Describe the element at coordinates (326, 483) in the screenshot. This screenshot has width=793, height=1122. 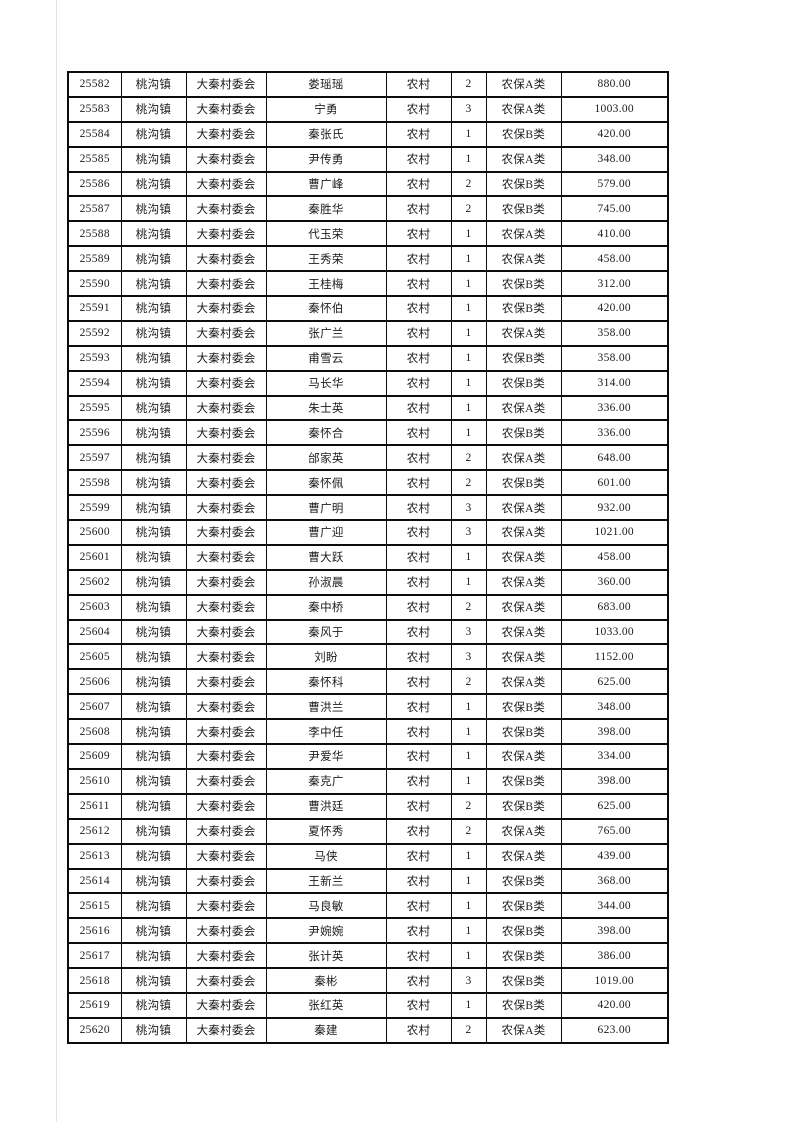
I see `cell-person-name: 秦怀佩` at that location.